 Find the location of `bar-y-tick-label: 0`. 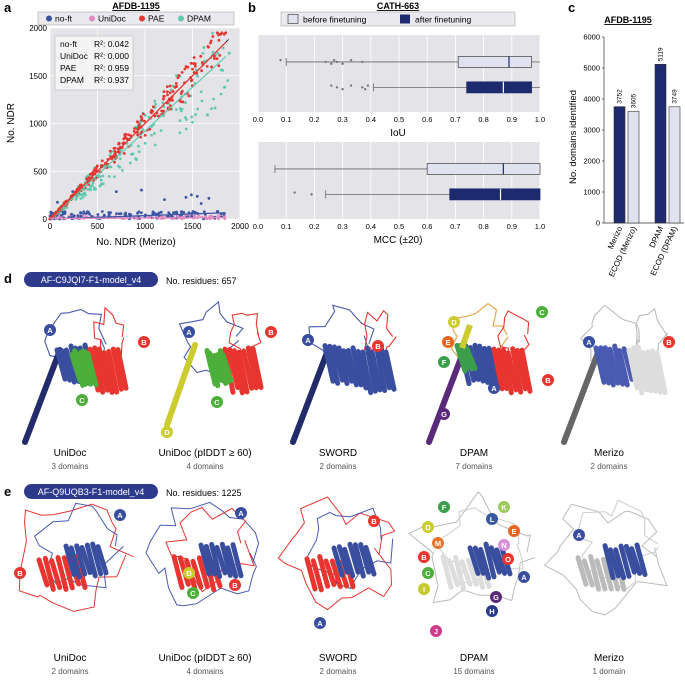

bar-y-tick-label: 0 is located at coordinates (598, 223).